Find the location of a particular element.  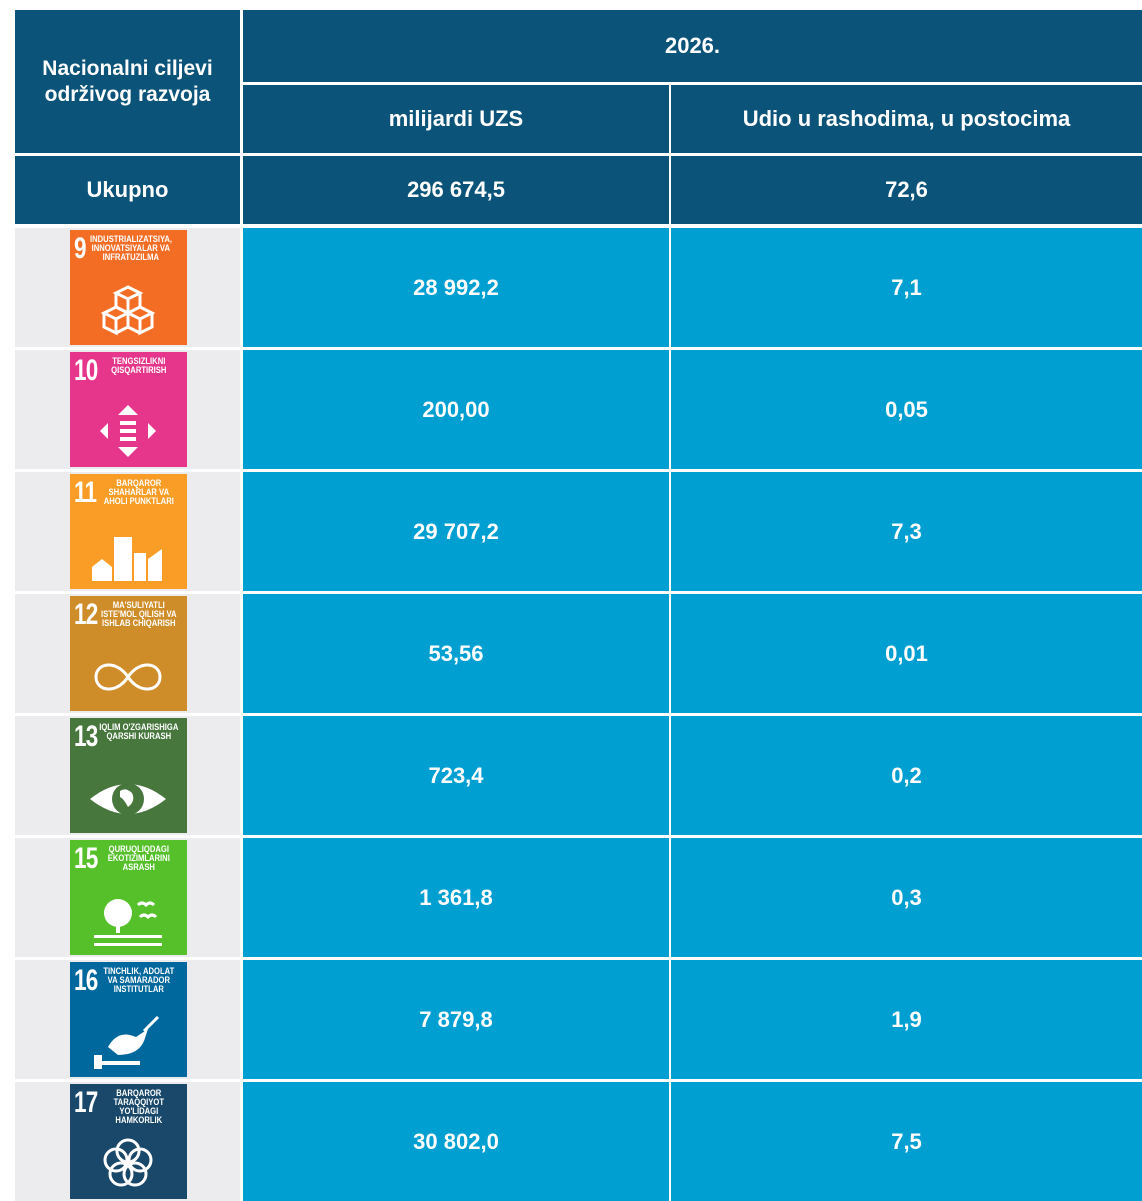

goal-icon: 11 BARQAROR SHAHARLAR VA AHOLI PUNKTLARI is located at coordinates (128, 531).